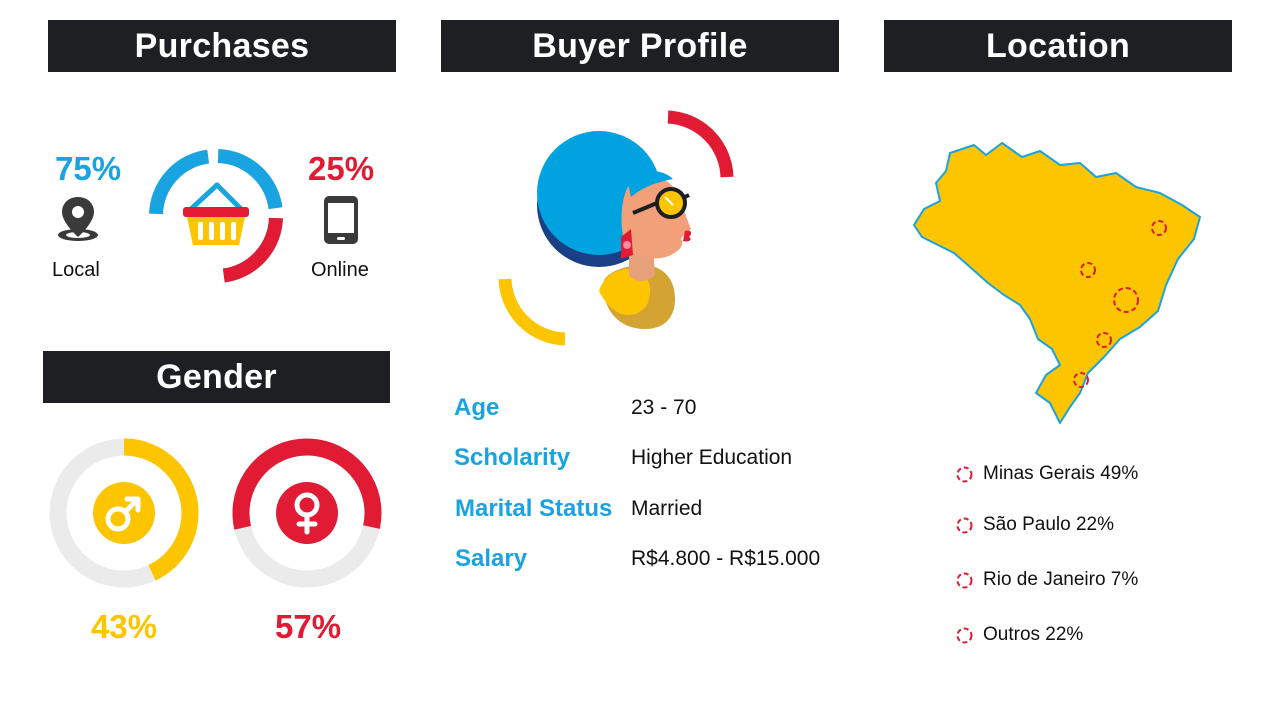  What do you see at coordinates (1061, 473) in the screenshot?
I see `region-label: Minas Gerais 49%` at bounding box center [1061, 473].